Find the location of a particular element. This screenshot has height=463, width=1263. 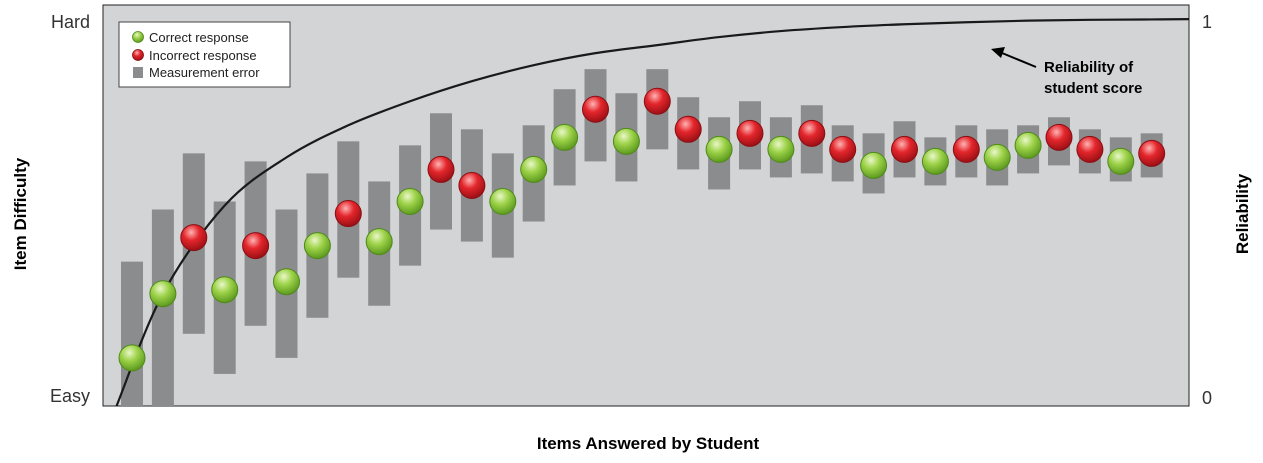

annotation-arrow-line is located at coordinates (1019, 60).